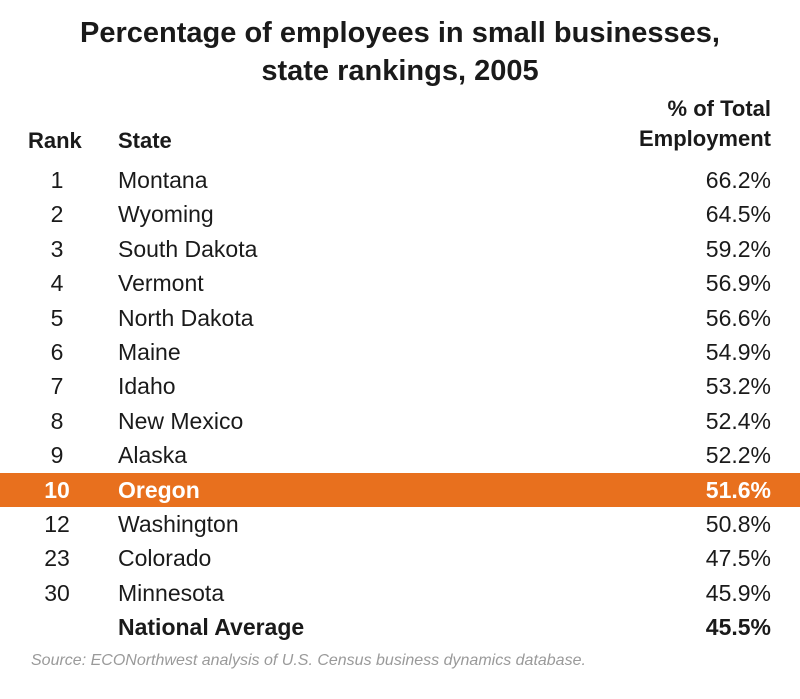 The width and height of the screenshot is (800, 699). What do you see at coordinates (738, 214) in the screenshot?
I see `percent-cell: 64.5%` at bounding box center [738, 214].